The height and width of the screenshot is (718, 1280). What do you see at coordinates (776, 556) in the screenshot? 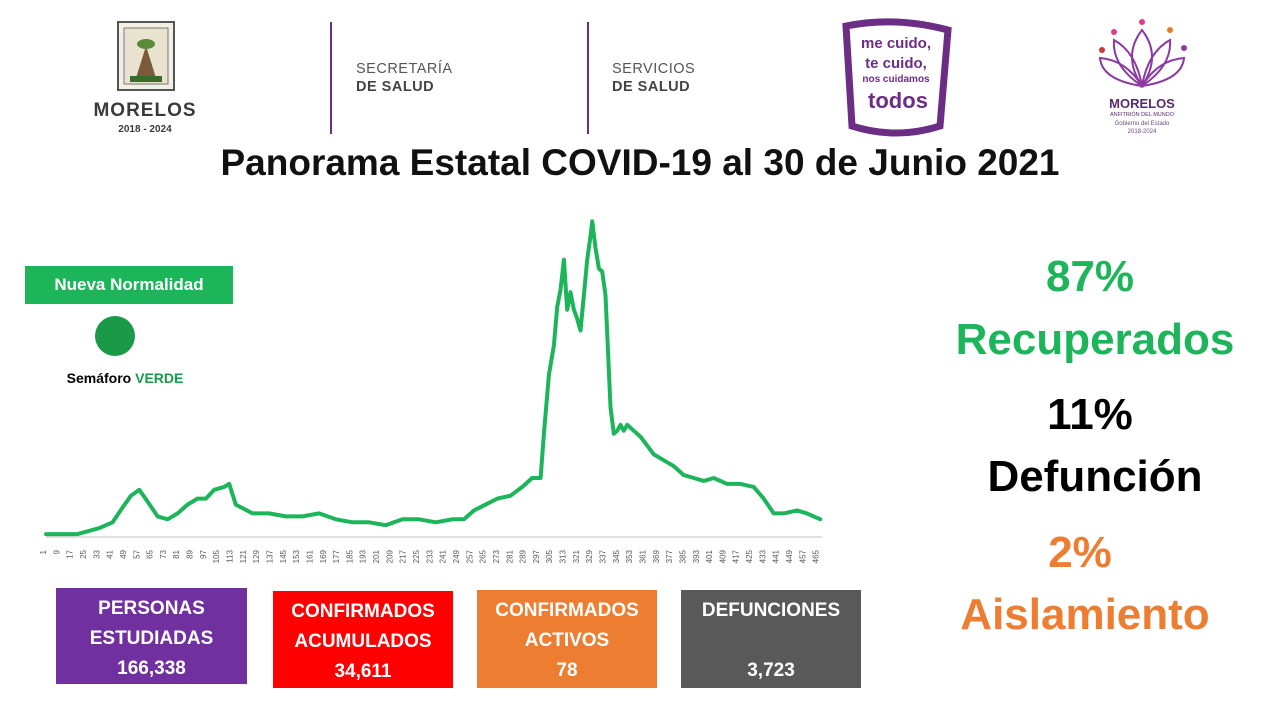
I see `x-tick-label: 441` at bounding box center [776, 556].